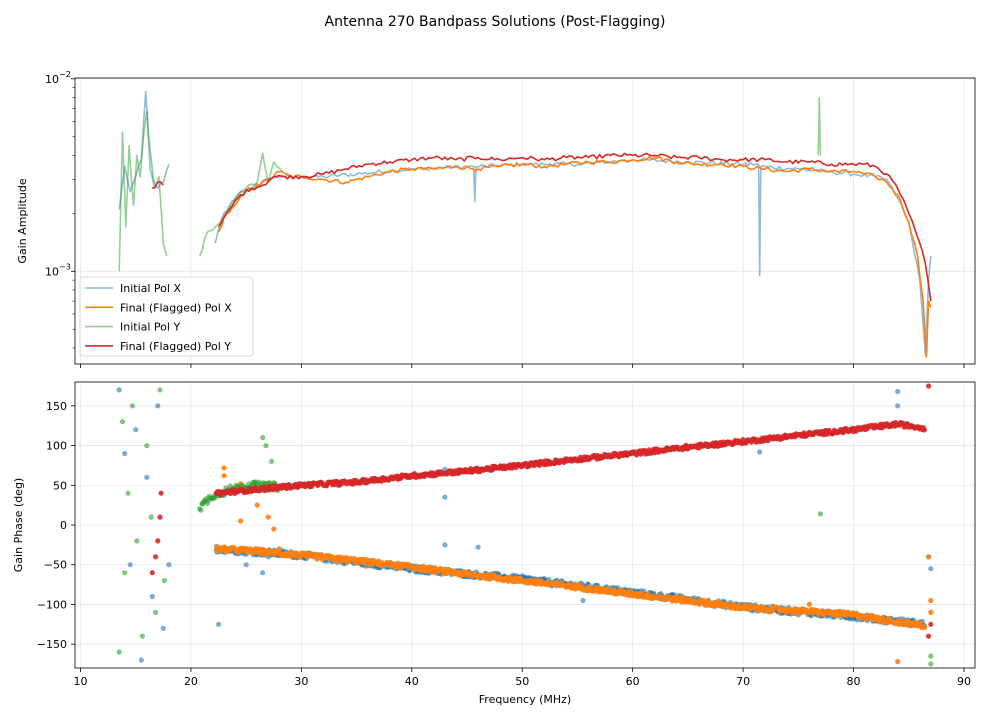  What do you see at coordinates (150, 288) in the screenshot?
I see `legend-label-init_x: Initial Pol X` at bounding box center [150, 288].